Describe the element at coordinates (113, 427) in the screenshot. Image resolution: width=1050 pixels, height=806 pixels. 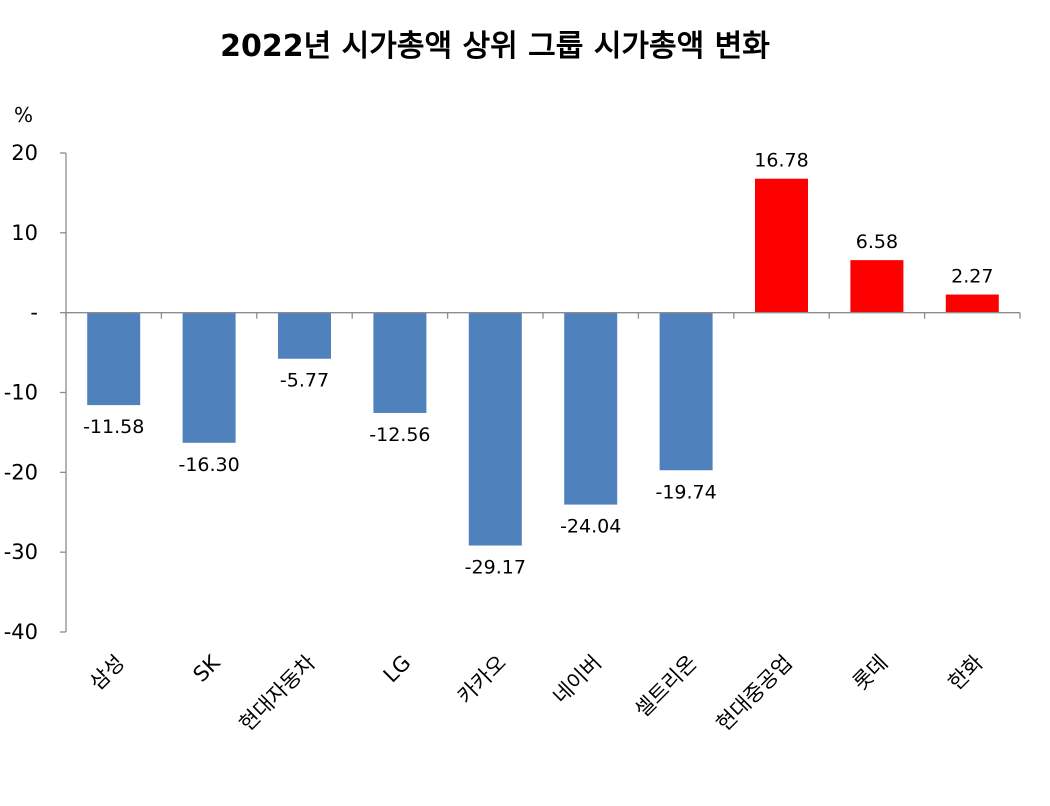
I see `data-label: -11.58` at that location.